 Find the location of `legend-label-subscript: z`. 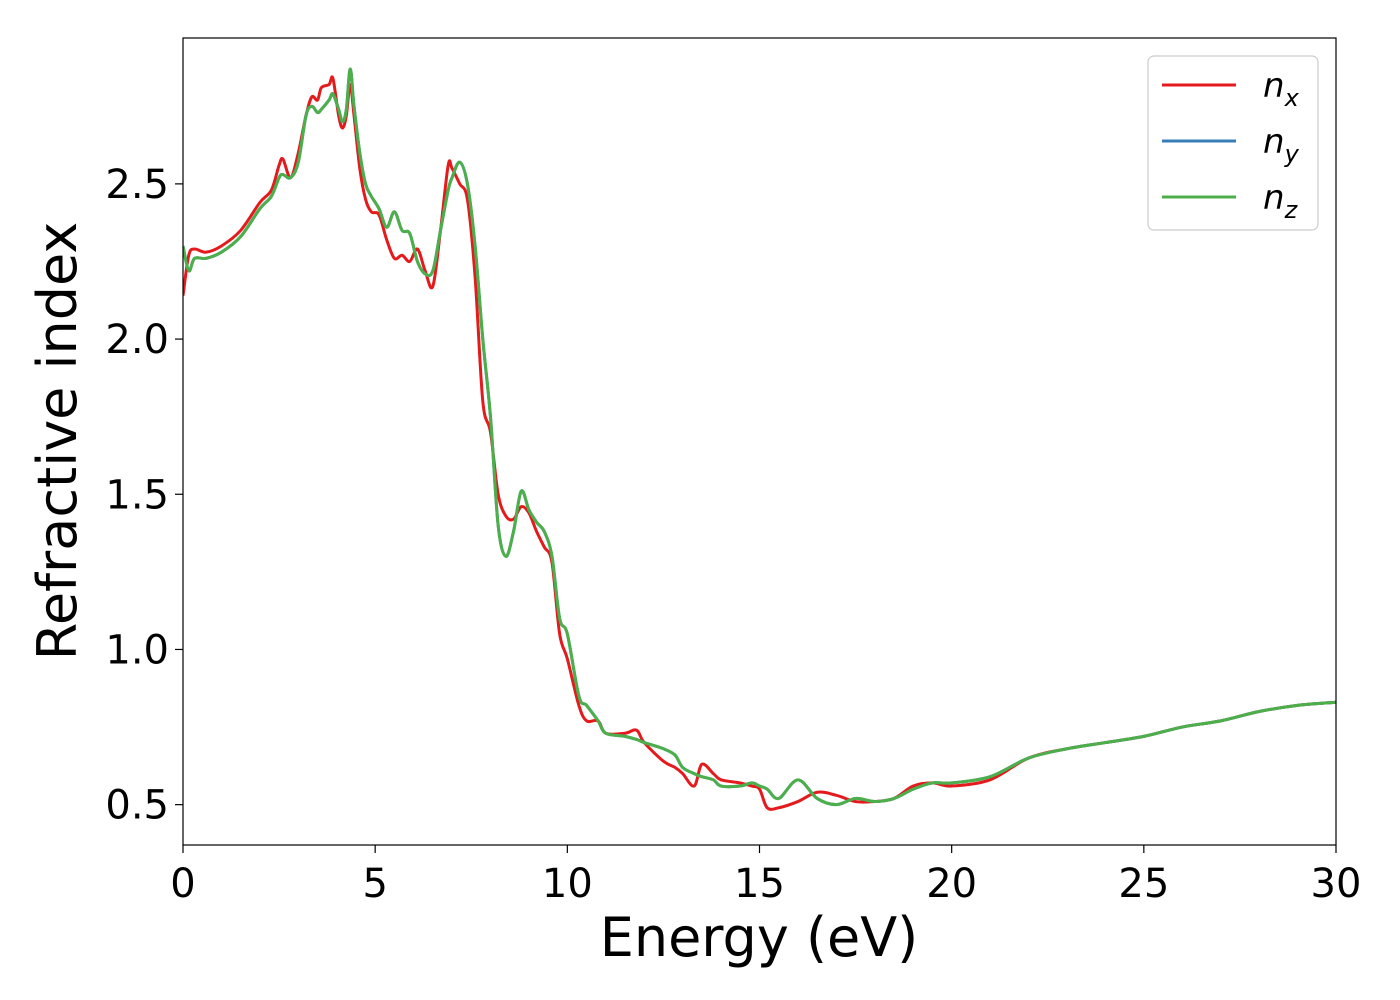

legend-label-subscript: z is located at coordinates (1291, 210).